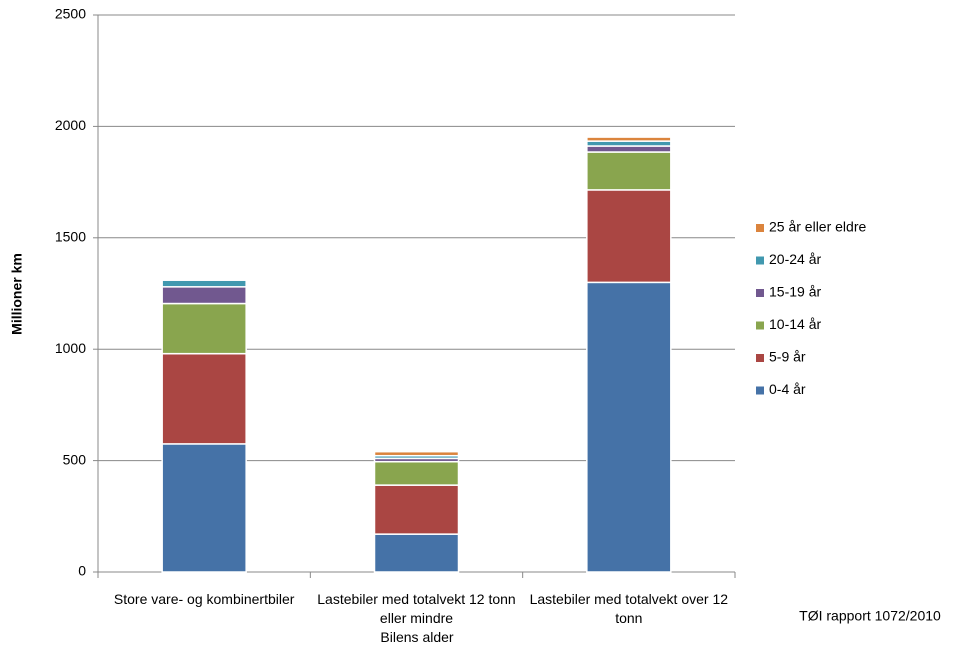 Image resolution: width=966 pixels, height=657 pixels. Describe the element at coordinates (870, 616) in the screenshot. I see `source: TØI rapport 1072/2010` at that location.